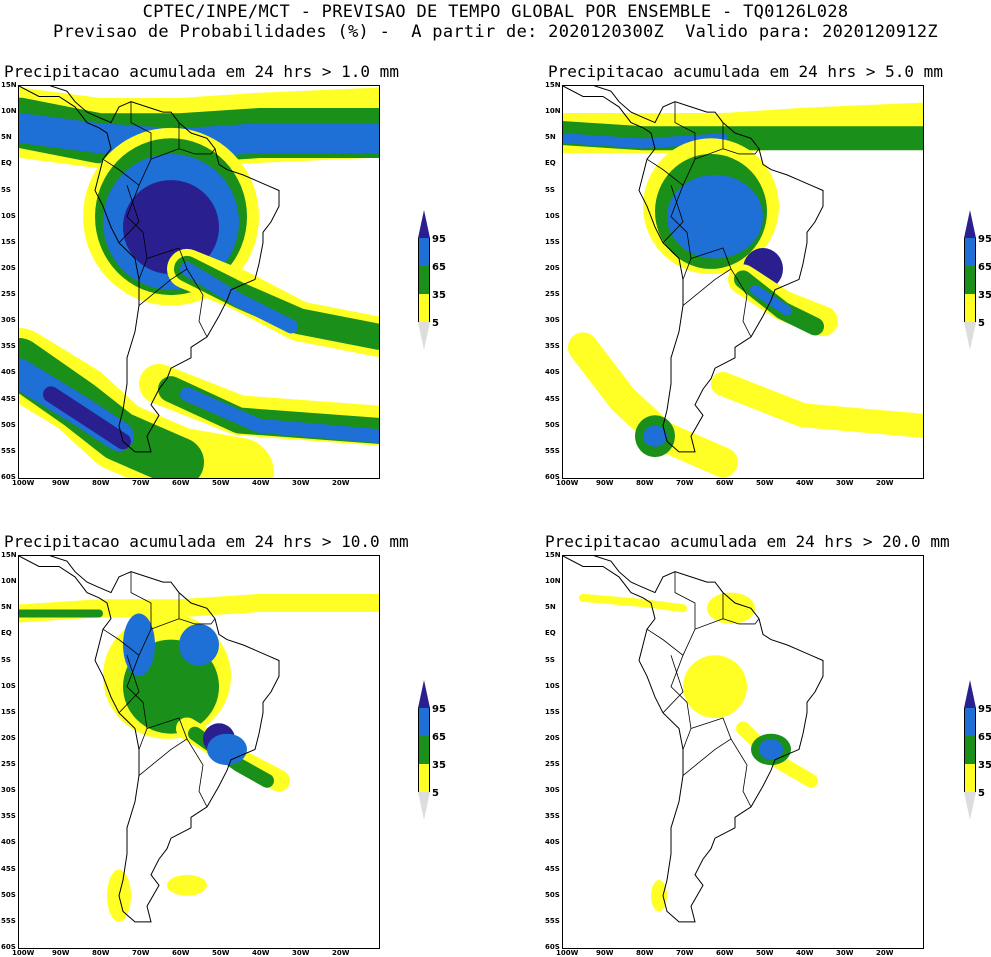  I want to click on lon-label: 40W, so click(805, 953).